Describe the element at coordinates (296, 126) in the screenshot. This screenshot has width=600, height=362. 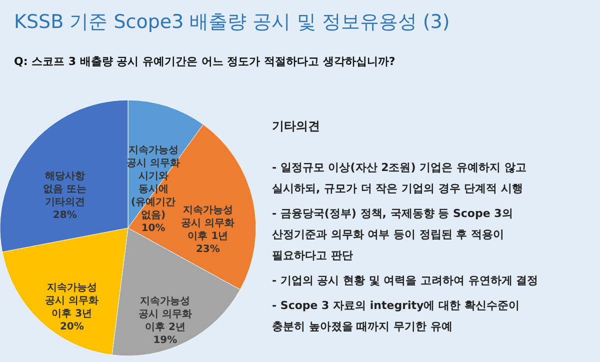
I see `text: 기타의견` at that location.